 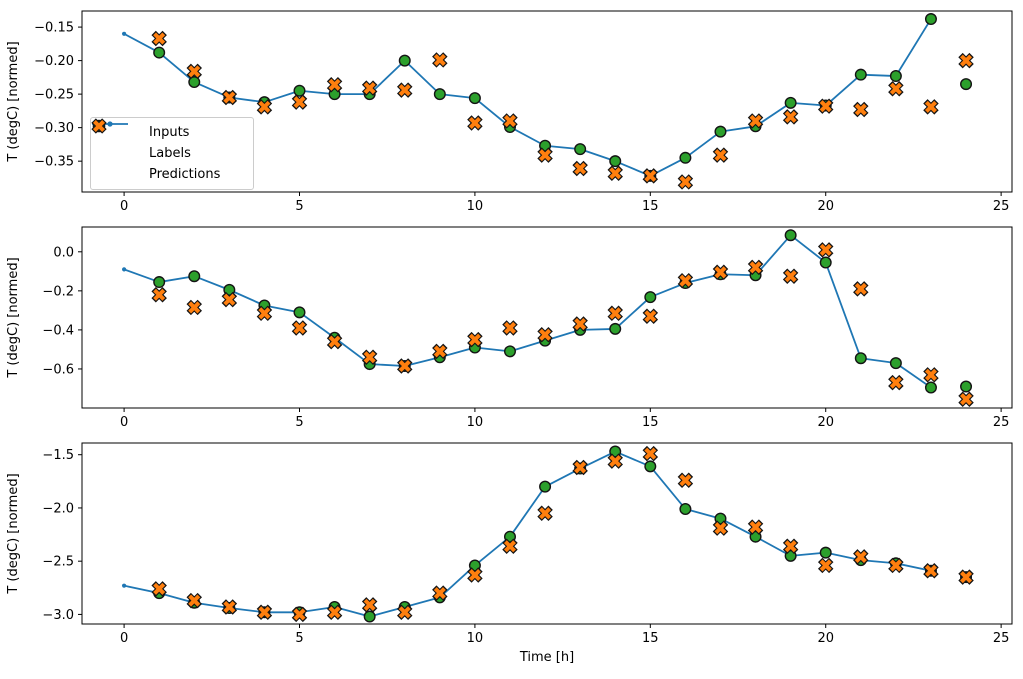 What do you see at coordinates (58, 508) in the screenshot?
I see `y-tick-label: −2.0` at bounding box center [58, 508].